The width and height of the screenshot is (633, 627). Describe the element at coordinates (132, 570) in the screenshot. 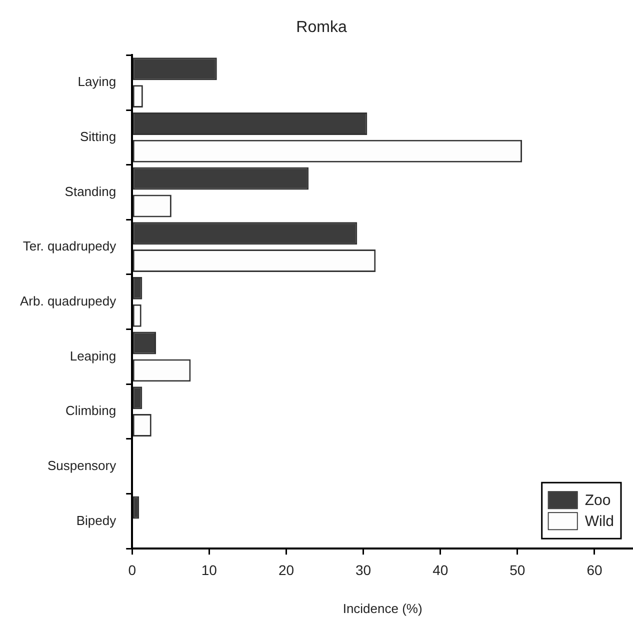

I see `x-tick-label: 0` at that location.